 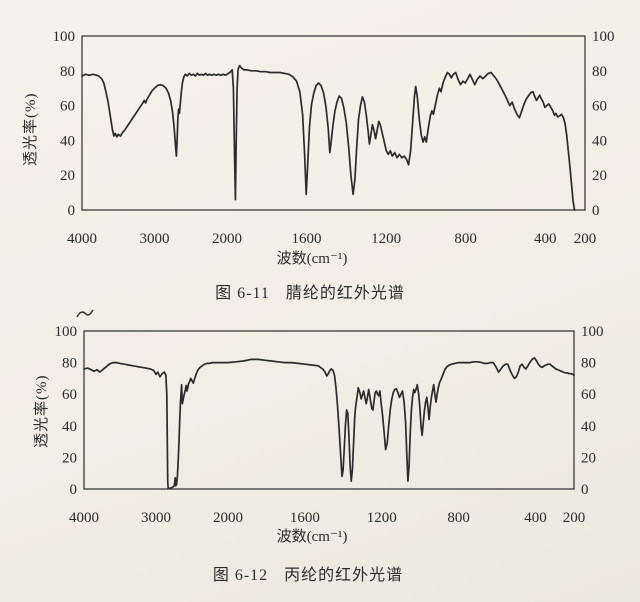 I want to click on figure-caption-fig611: 图 6-11 腈纶的红外光谱, so click(x=310, y=291).